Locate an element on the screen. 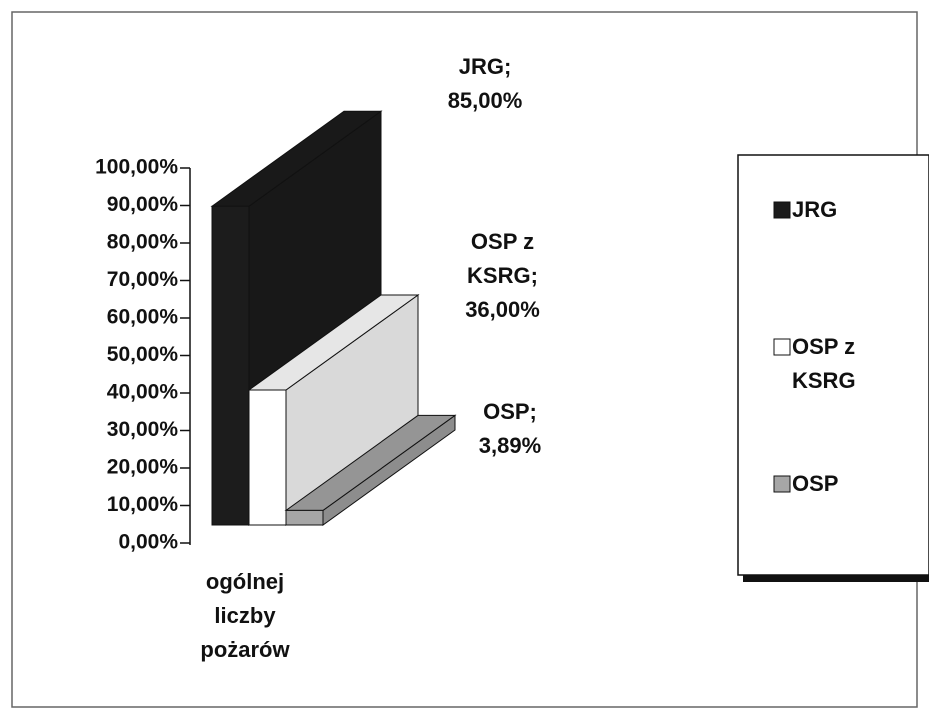 The image size is (929, 719). y-tick-label: 100,00% is located at coordinates (136, 167).